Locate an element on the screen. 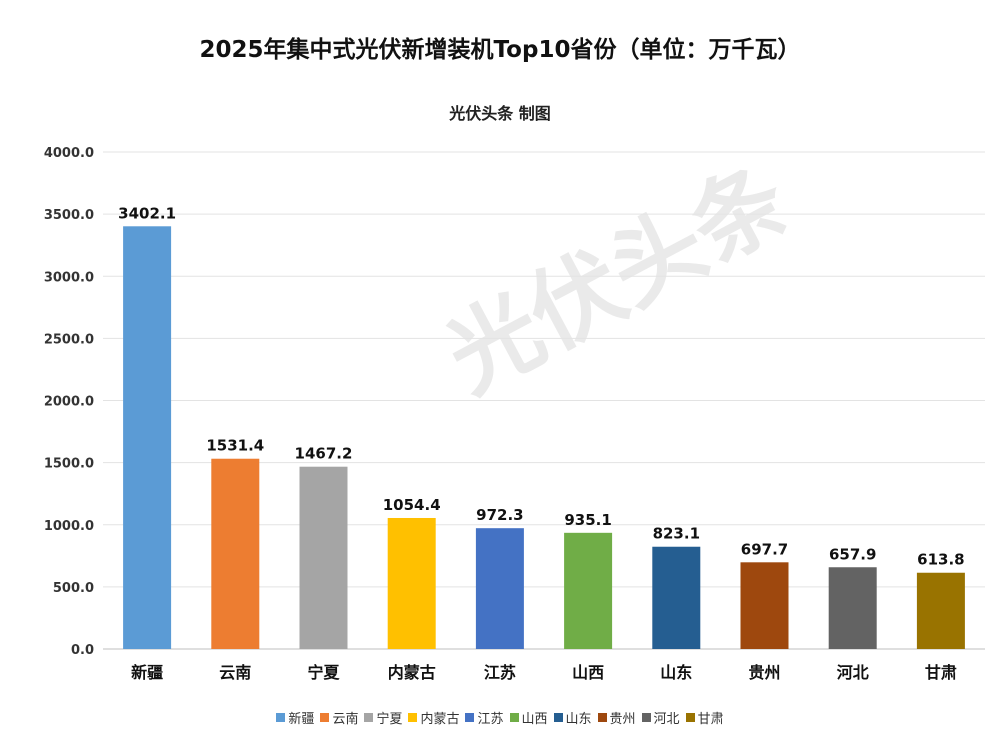  legend-item: 贵州 is located at coordinates (616, 717).